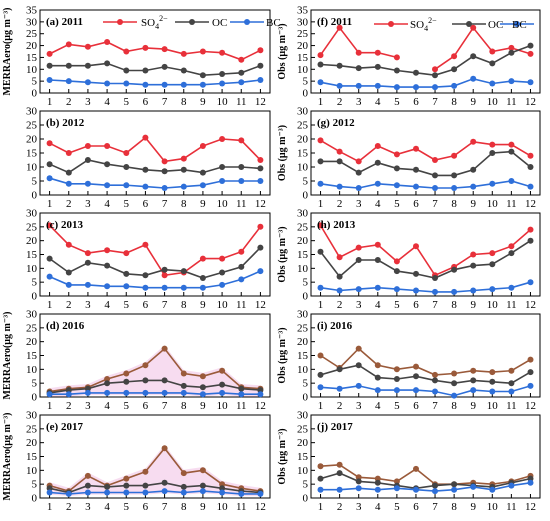  What do you see at coordinates (107, 102) in the screenshot?
I see `x-tick-label: 4` at bounding box center [107, 102].